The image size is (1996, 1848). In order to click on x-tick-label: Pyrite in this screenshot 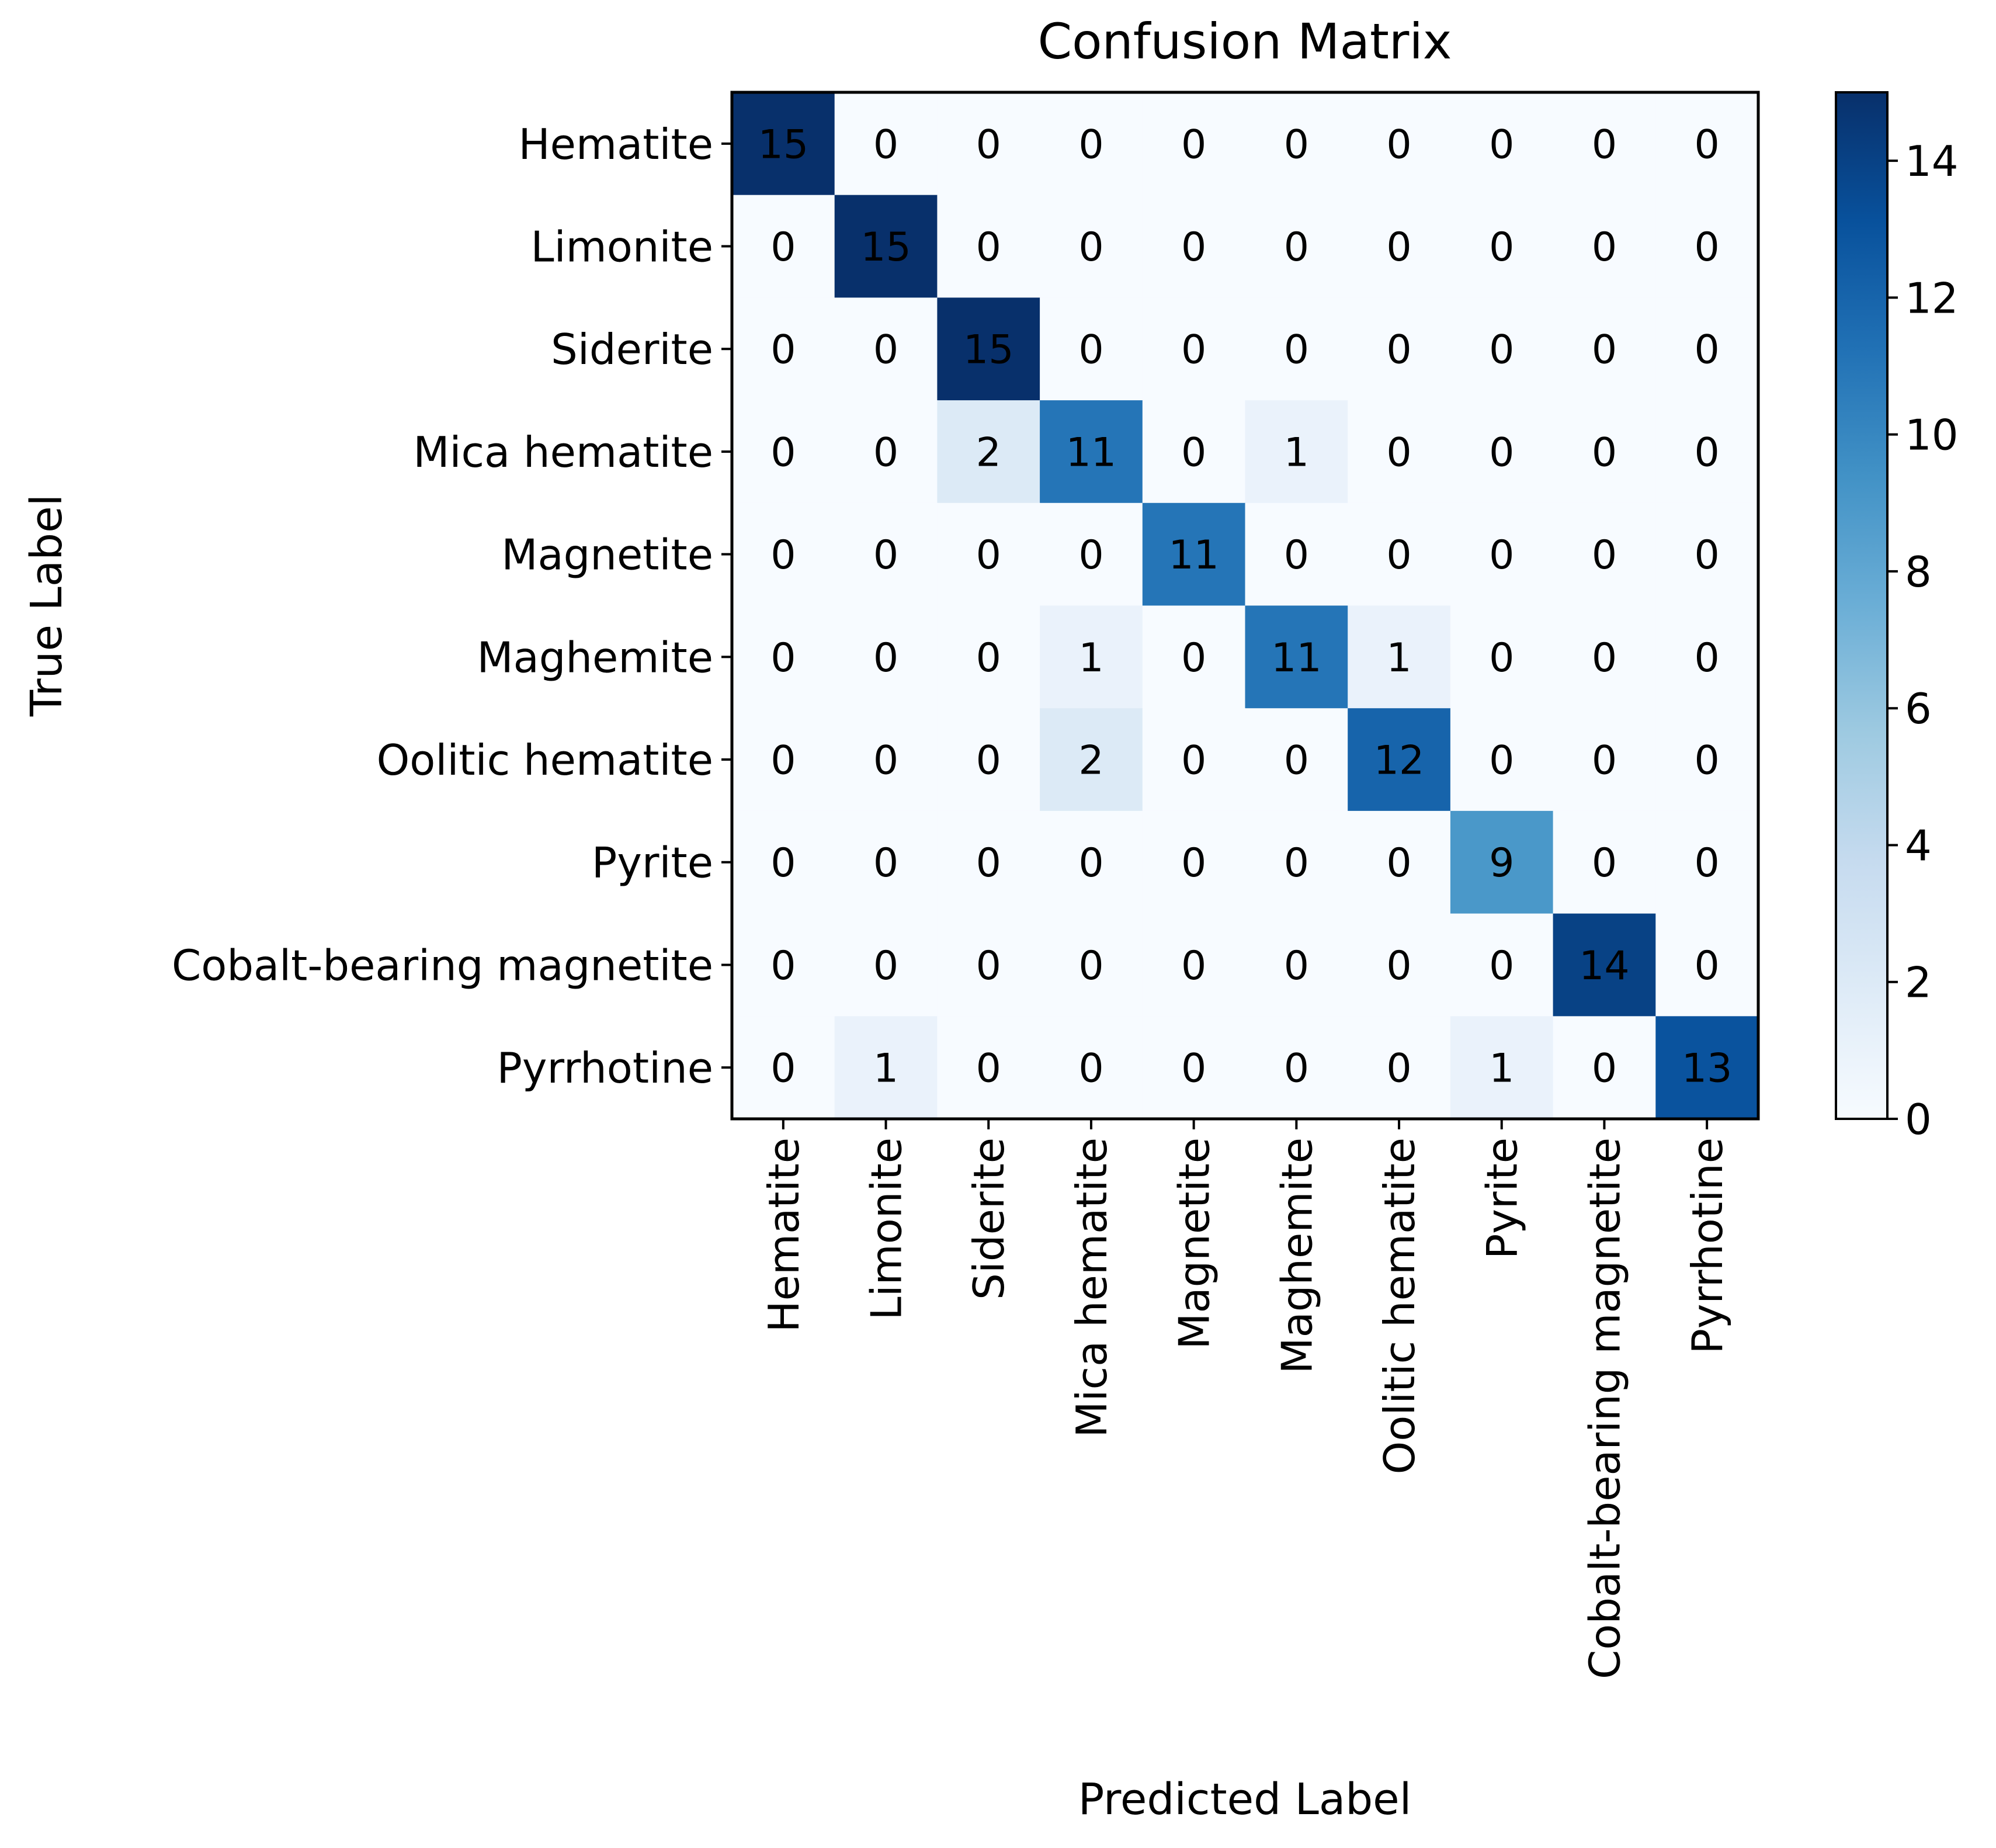, I will do `click(1502, 1198)`.